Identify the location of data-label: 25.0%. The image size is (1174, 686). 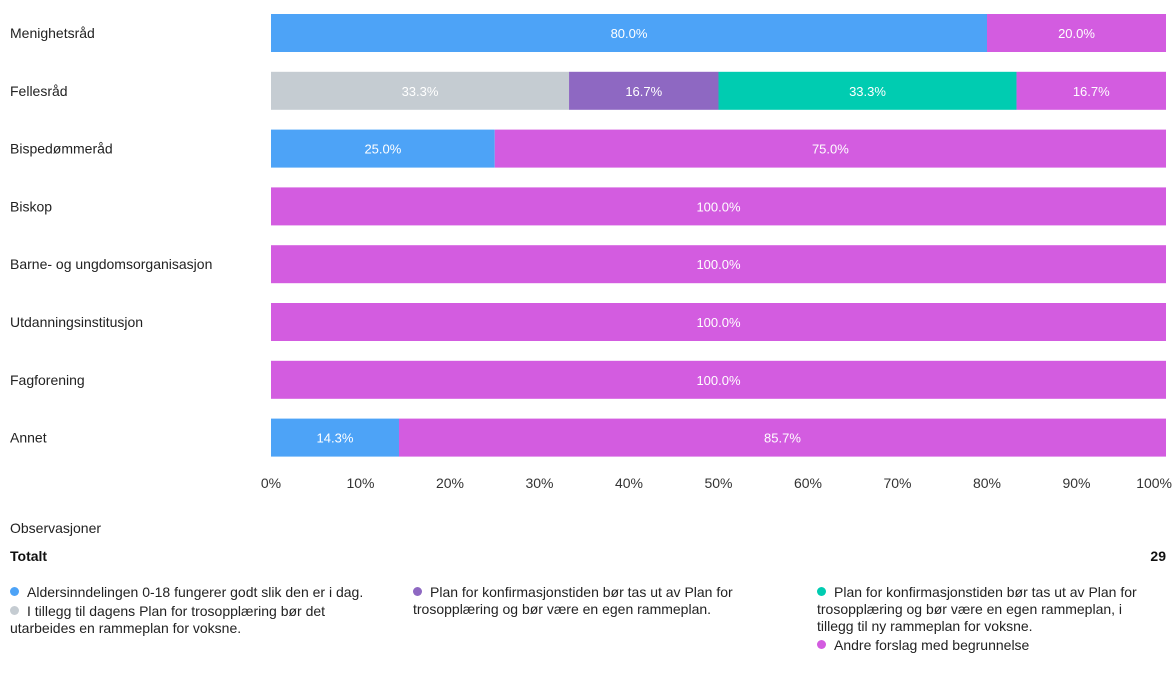
(382, 149).